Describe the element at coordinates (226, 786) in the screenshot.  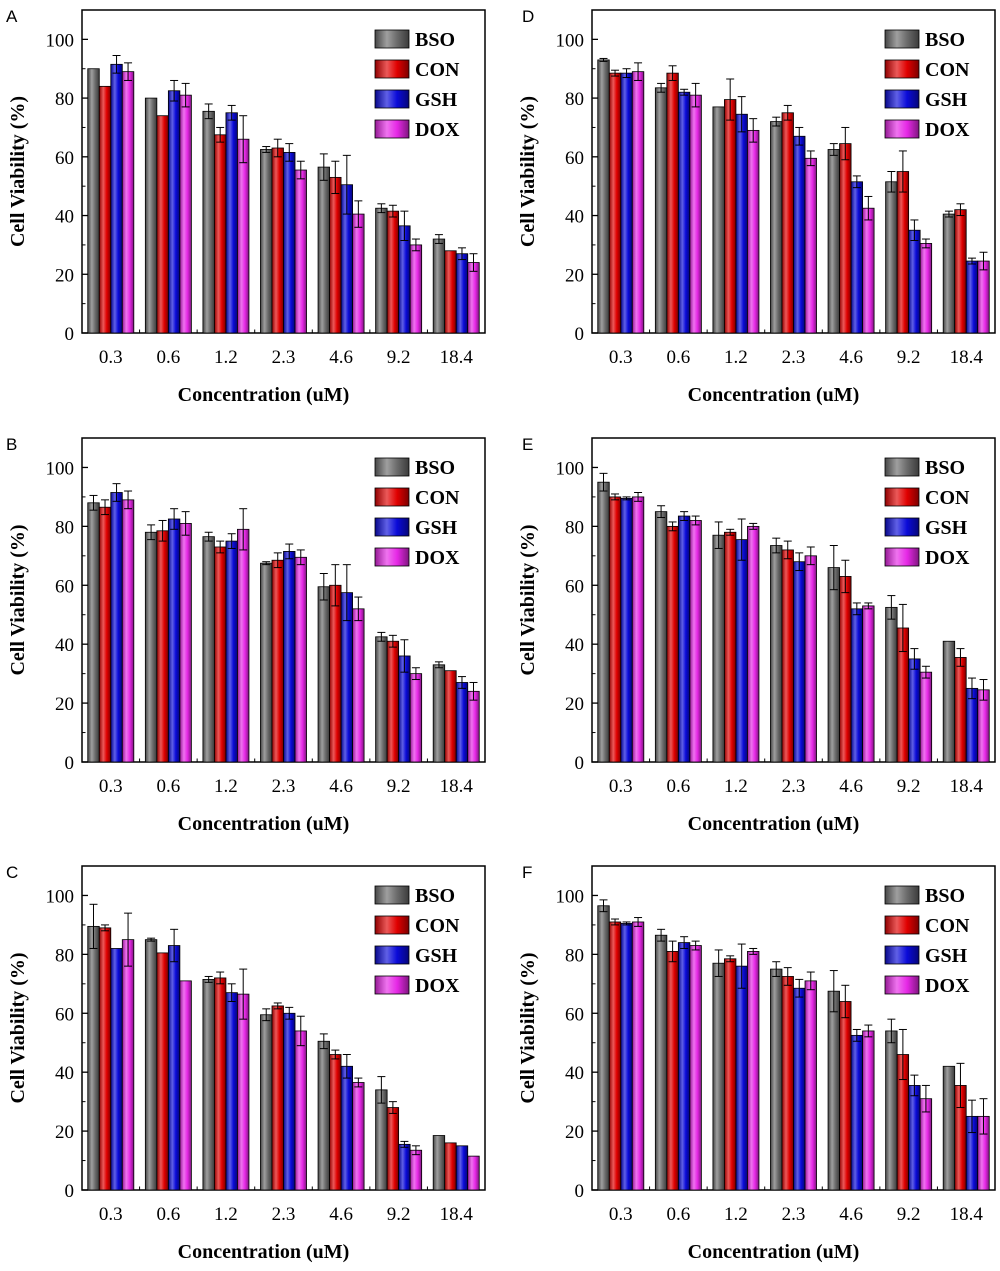
I see `x-tick-label: 1.2` at that location.